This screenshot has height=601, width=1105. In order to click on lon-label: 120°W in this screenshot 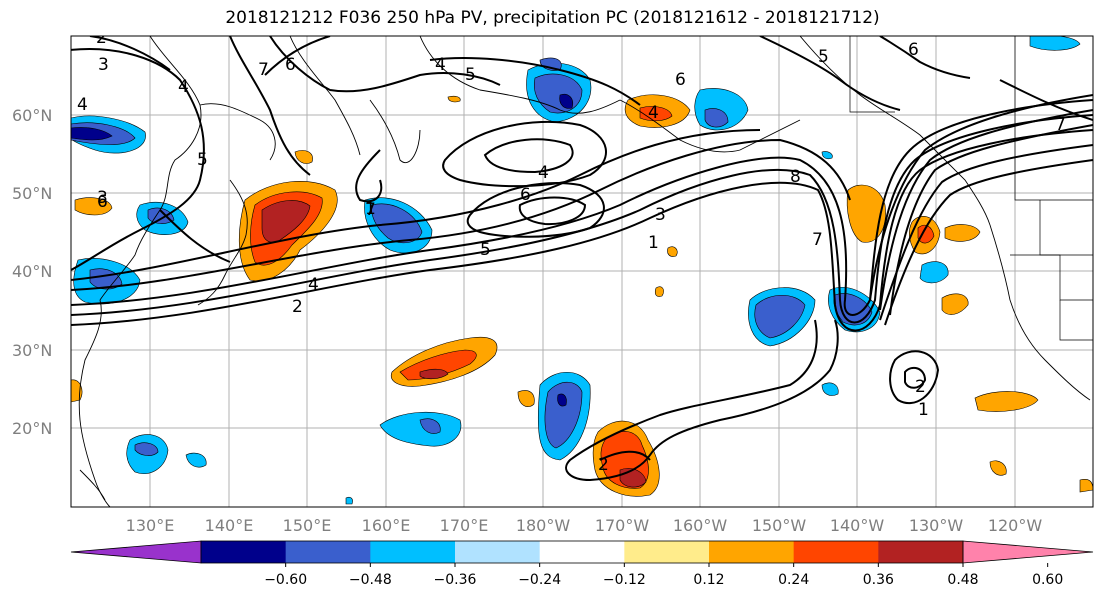, I will do `click(1015, 525)`.